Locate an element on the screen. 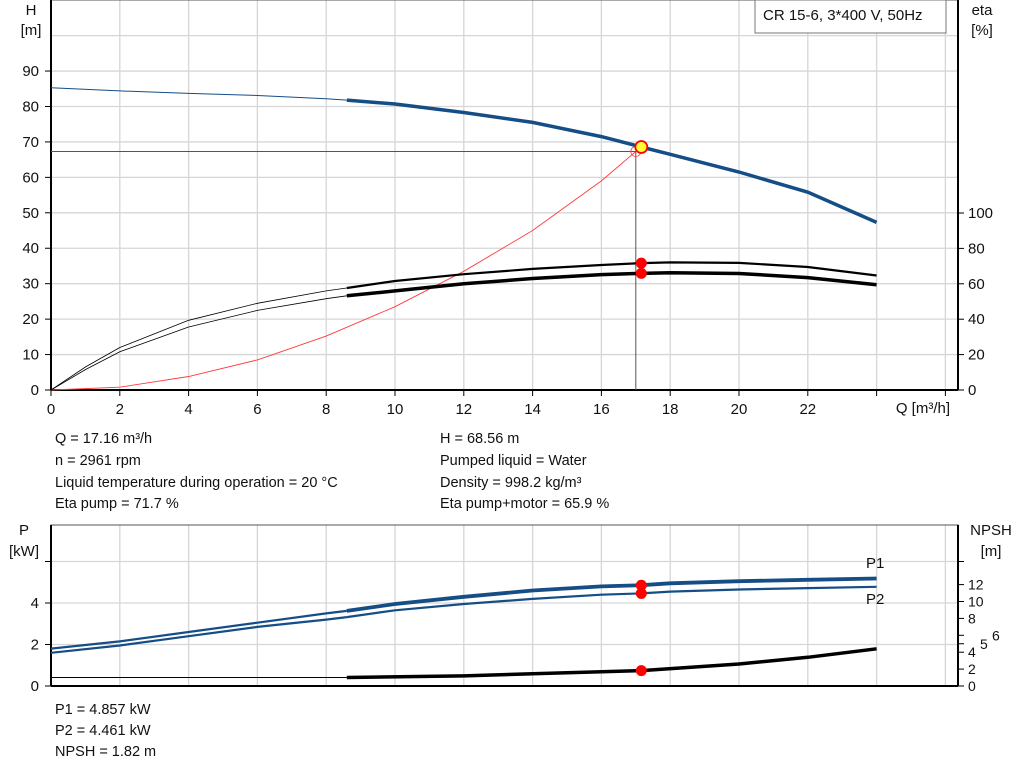 Image resolution: width=1024 pixels, height=781 pixels. y-tick-label-right: 6 is located at coordinates (996, 635).